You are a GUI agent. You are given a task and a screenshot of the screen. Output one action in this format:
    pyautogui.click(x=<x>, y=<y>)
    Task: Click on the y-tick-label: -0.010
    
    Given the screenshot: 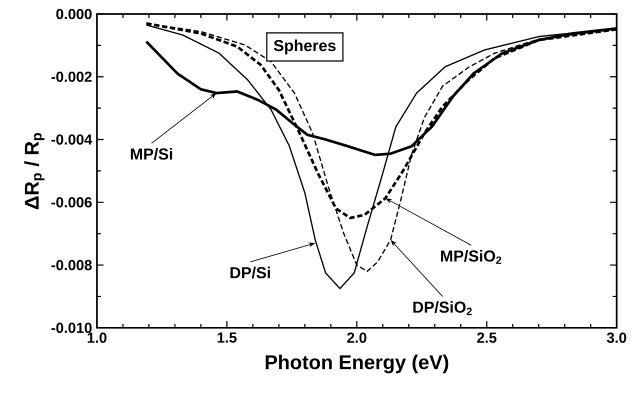 What is the action you would take?
    pyautogui.click(x=71, y=328)
    